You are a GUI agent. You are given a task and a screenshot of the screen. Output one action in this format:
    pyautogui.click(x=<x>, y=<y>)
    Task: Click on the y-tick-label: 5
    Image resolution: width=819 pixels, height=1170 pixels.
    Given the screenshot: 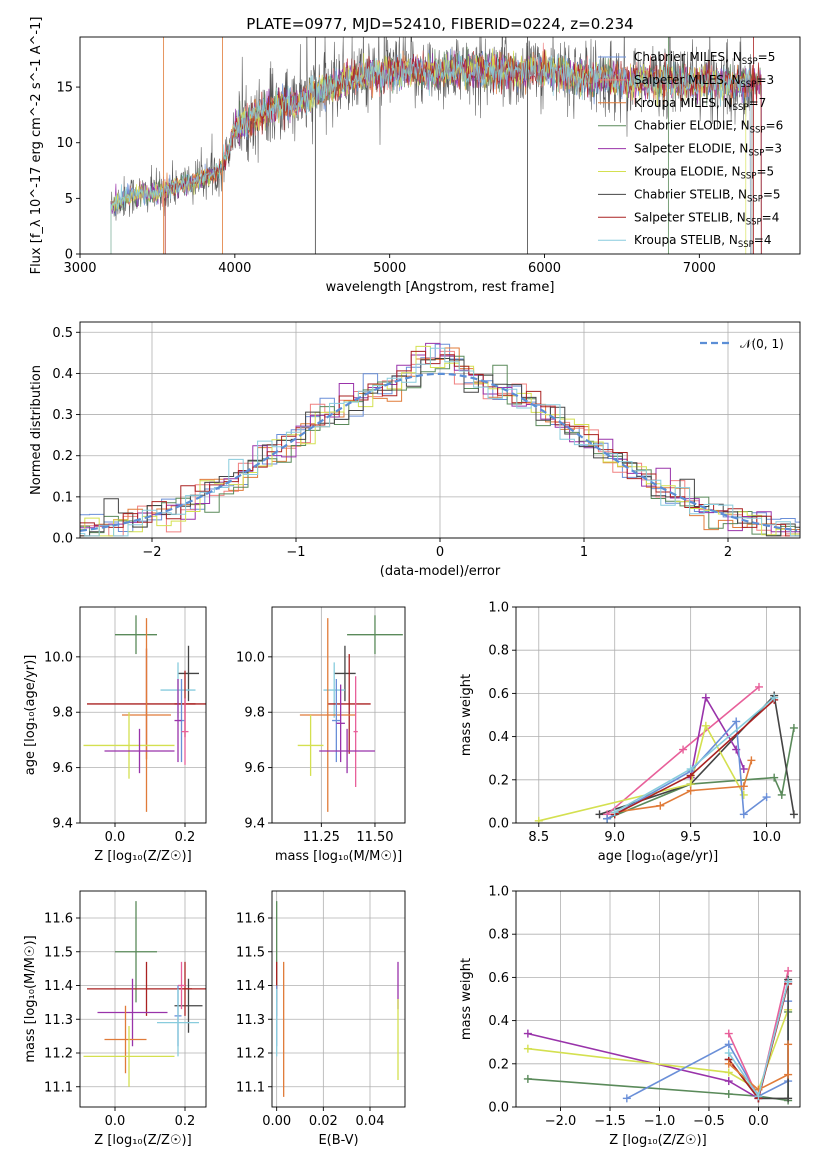 What is the action you would take?
    pyautogui.click(x=69, y=199)
    